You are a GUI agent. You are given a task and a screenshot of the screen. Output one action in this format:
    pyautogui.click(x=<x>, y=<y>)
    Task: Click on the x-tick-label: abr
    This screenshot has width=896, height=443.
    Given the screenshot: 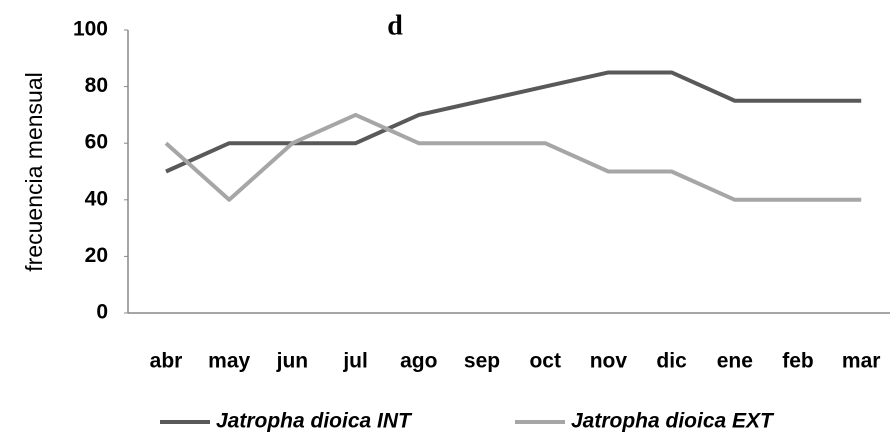 What is the action you would take?
    pyautogui.click(x=166, y=361)
    